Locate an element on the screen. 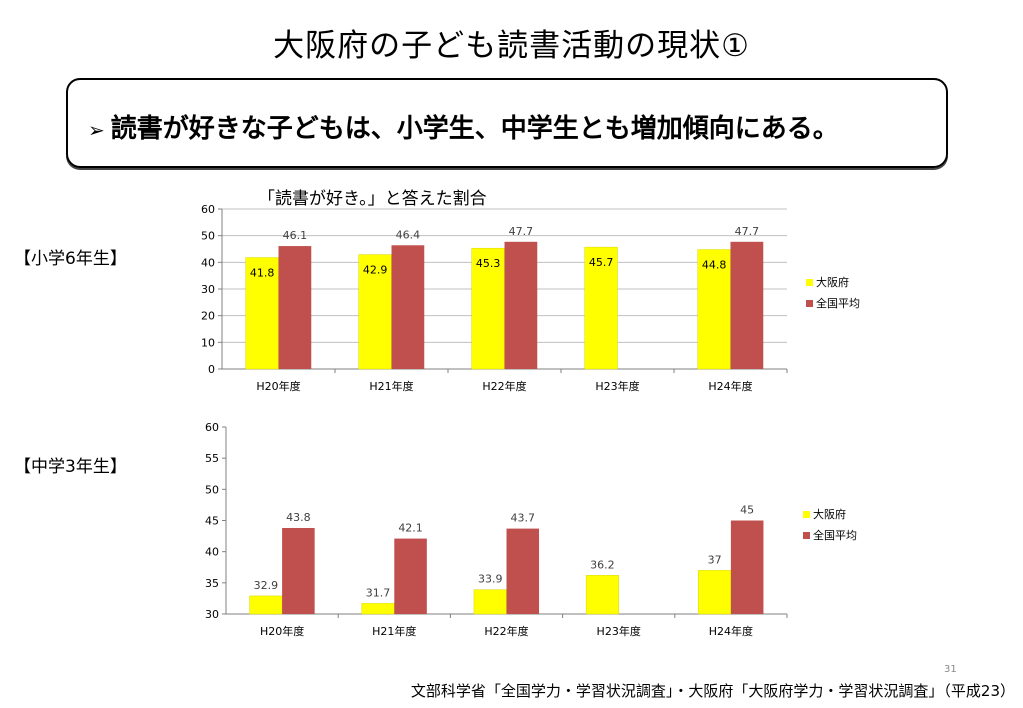  data-label: 32.9 is located at coordinates (266, 585).